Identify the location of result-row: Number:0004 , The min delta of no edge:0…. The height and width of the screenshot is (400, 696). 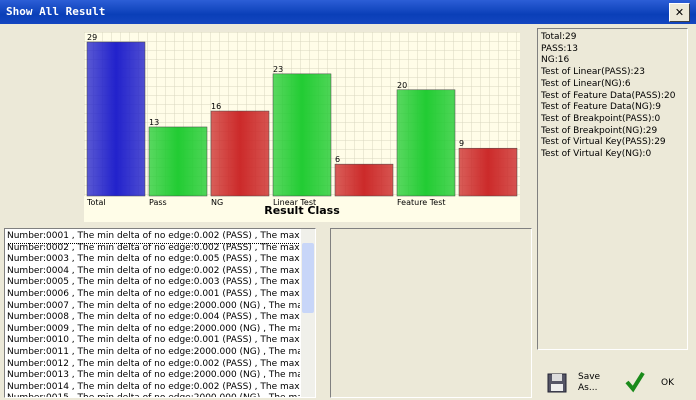
(153, 270).